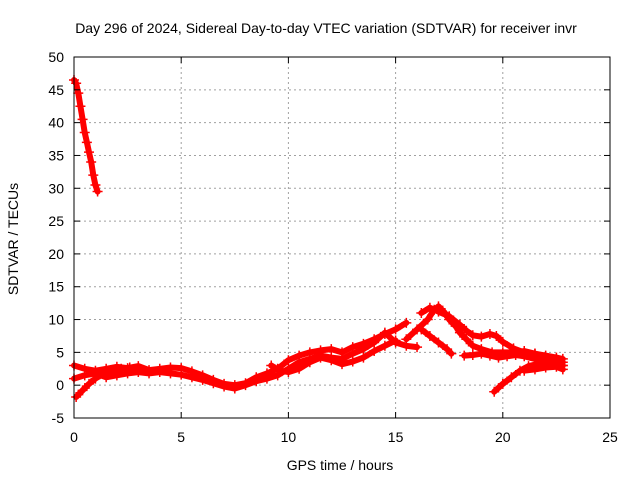 The width and height of the screenshot is (640, 480). What do you see at coordinates (56, 123) in the screenshot?
I see `y-tick-label: 40` at bounding box center [56, 123].